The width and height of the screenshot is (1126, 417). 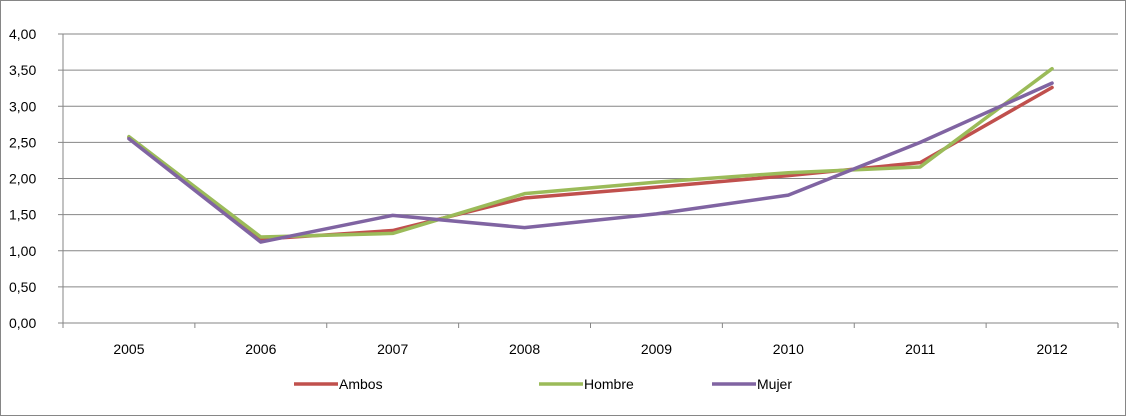 I want to click on x-tick-label: 2008, so click(x=524, y=349).